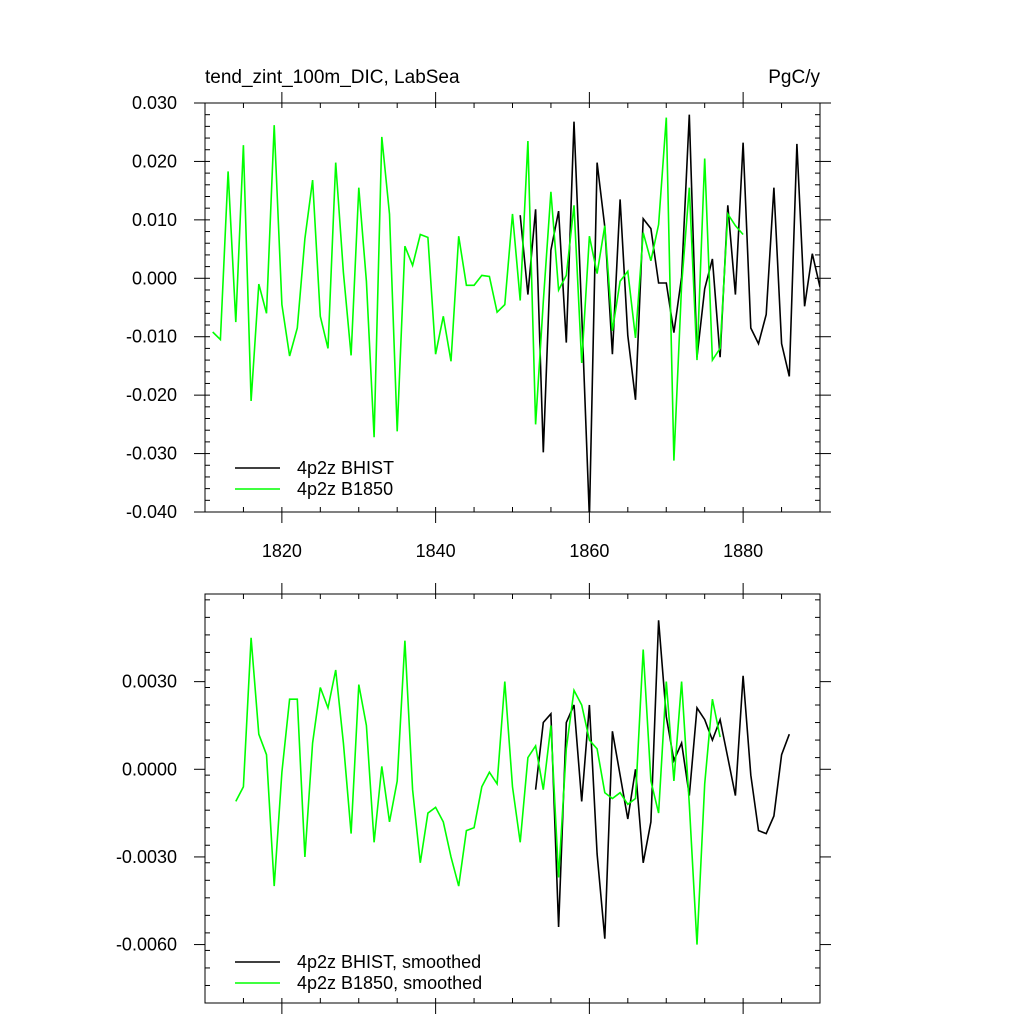 The image size is (1024, 1024). What do you see at coordinates (154, 278) in the screenshot?
I see `y-tick-label: 0.000` at bounding box center [154, 278].